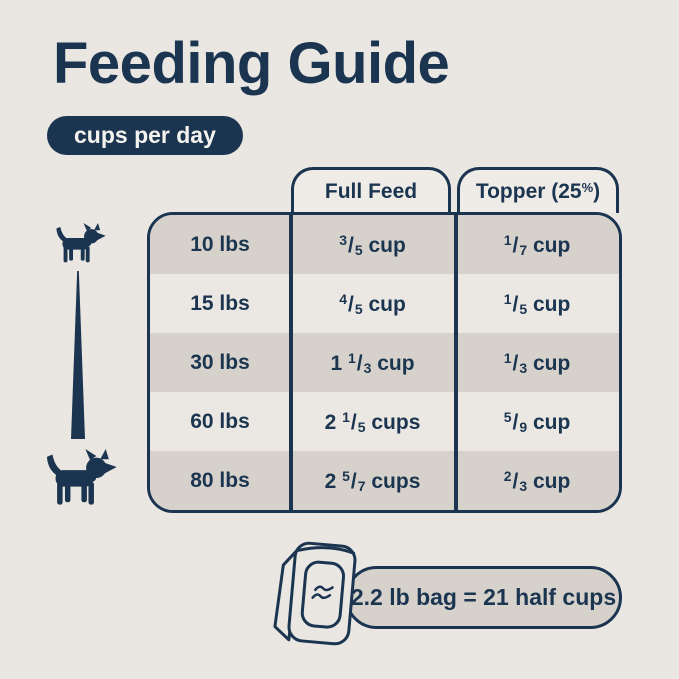 The image size is (679, 679). I want to click on topper-cell: 1/5 cup, so click(537, 303).